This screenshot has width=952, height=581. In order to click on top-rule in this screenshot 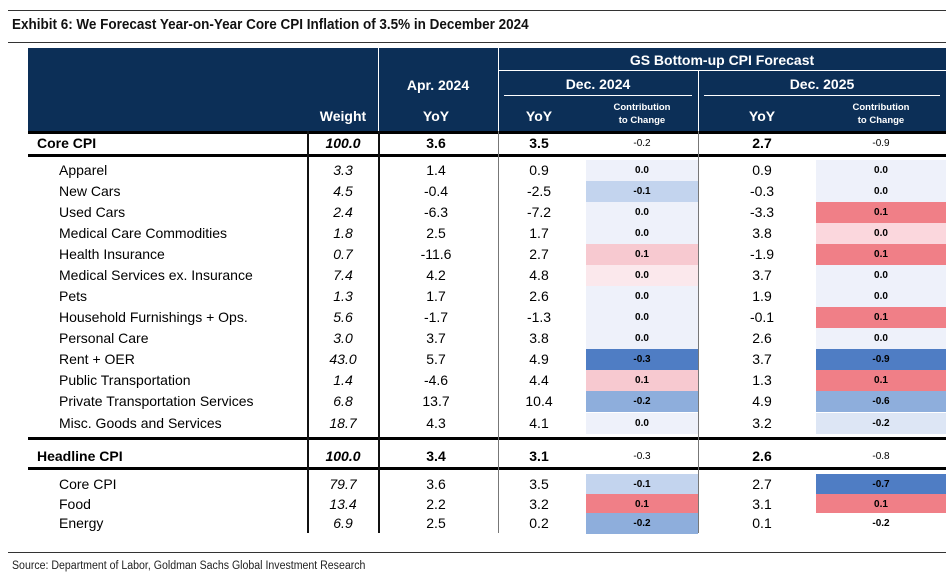, I will do `click(477, 10)`.